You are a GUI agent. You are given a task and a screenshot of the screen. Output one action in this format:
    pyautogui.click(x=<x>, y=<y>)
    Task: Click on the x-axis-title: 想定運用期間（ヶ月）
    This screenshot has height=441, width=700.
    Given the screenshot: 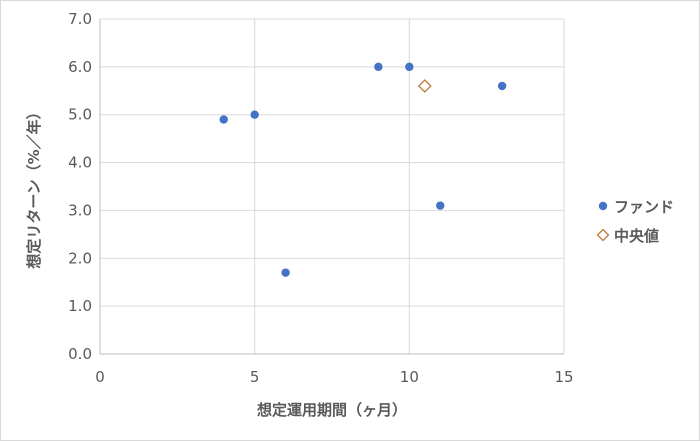 What is the action you would take?
    pyautogui.click(x=331, y=410)
    